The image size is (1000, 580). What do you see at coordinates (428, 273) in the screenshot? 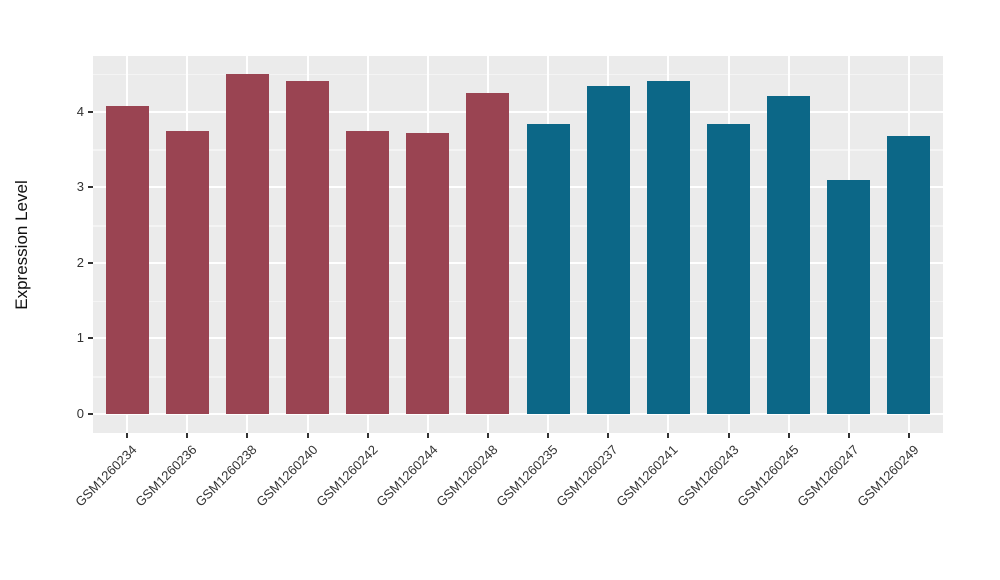
I see `bar-GSM1260244` at bounding box center [428, 273].